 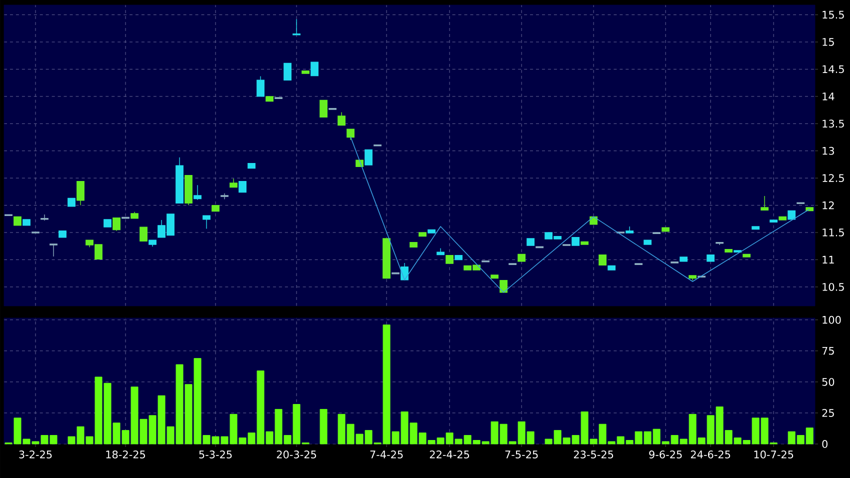 What do you see at coordinates (386, 454) in the screenshot?
I see `x-tick-label: 7-4-25` at bounding box center [386, 454].